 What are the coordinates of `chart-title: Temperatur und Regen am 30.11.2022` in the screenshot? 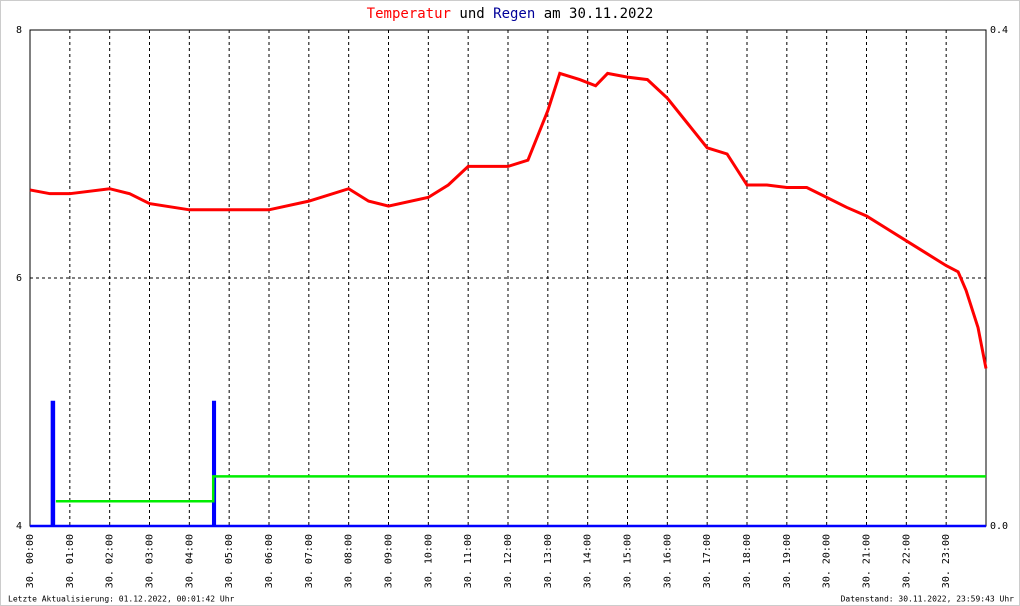 It's located at (510, 14).